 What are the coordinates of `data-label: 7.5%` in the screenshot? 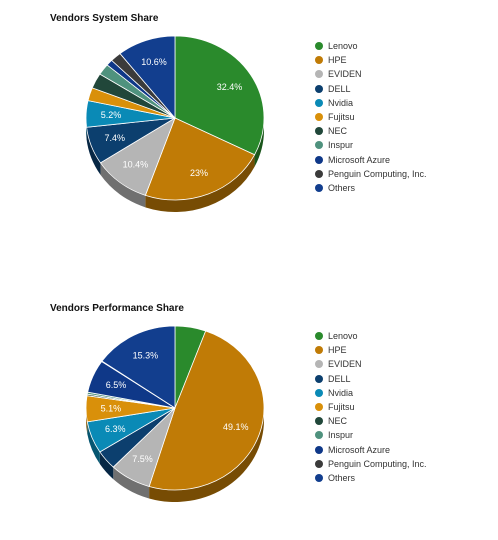 It's located at (142, 459).